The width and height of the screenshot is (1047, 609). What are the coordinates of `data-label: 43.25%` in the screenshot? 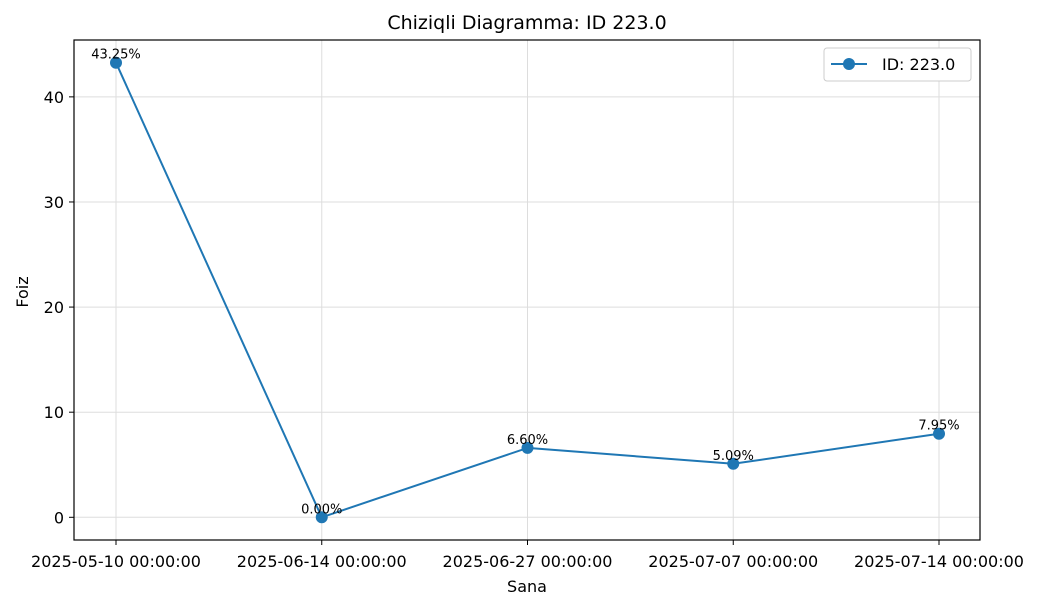 It's located at (116, 55).